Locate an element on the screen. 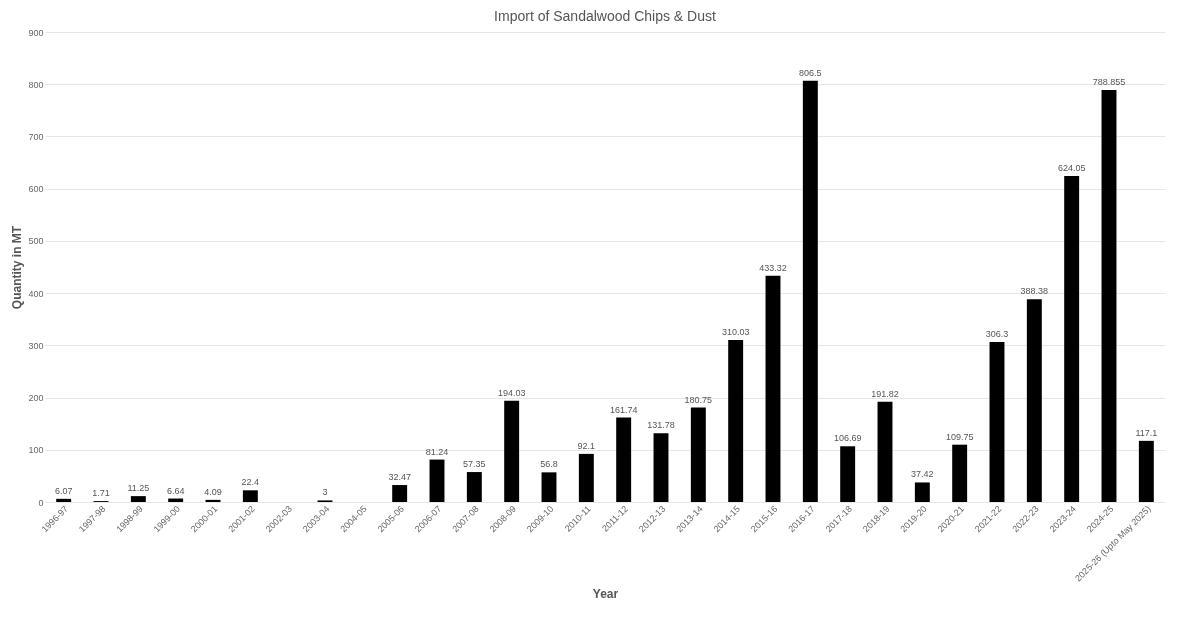 This screenshot has height=619, width=1195. data-label: 109.75 is located at coordinates (959, 436).